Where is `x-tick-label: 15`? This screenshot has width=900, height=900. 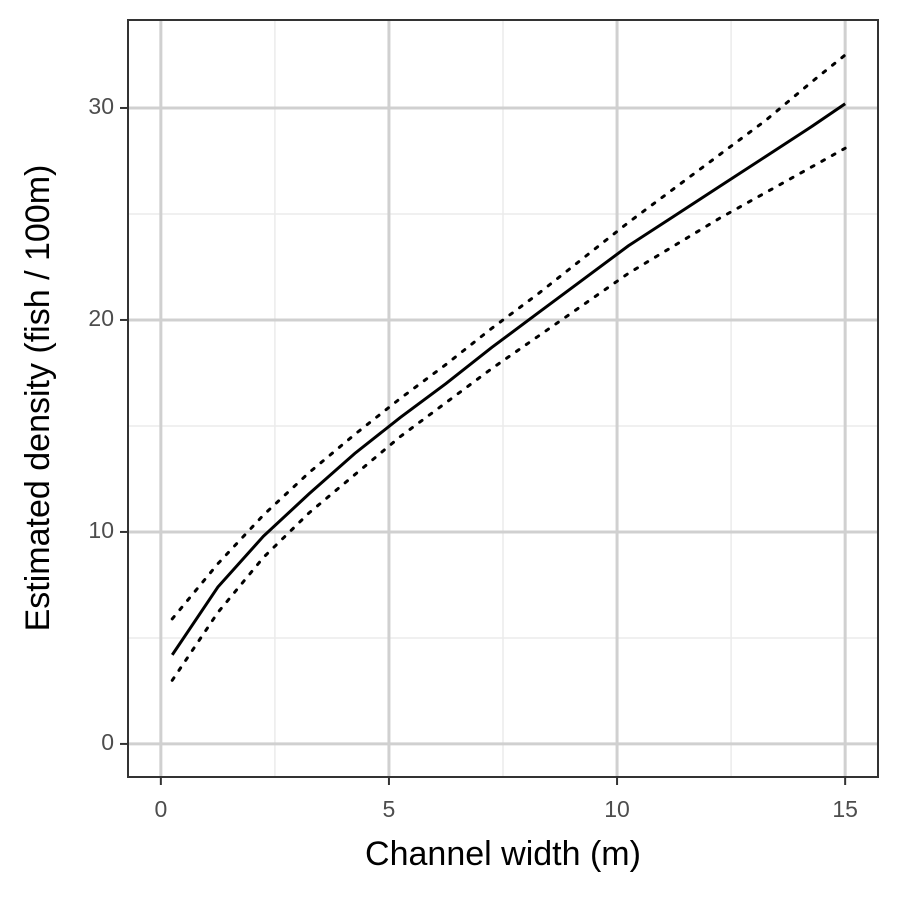 x-tick-label: 15 is located at coordinates (845, 809).